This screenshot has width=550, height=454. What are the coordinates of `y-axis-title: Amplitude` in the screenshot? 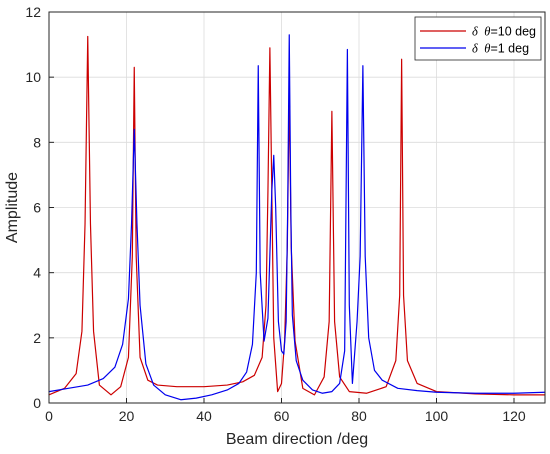 It's located at (12, 207).